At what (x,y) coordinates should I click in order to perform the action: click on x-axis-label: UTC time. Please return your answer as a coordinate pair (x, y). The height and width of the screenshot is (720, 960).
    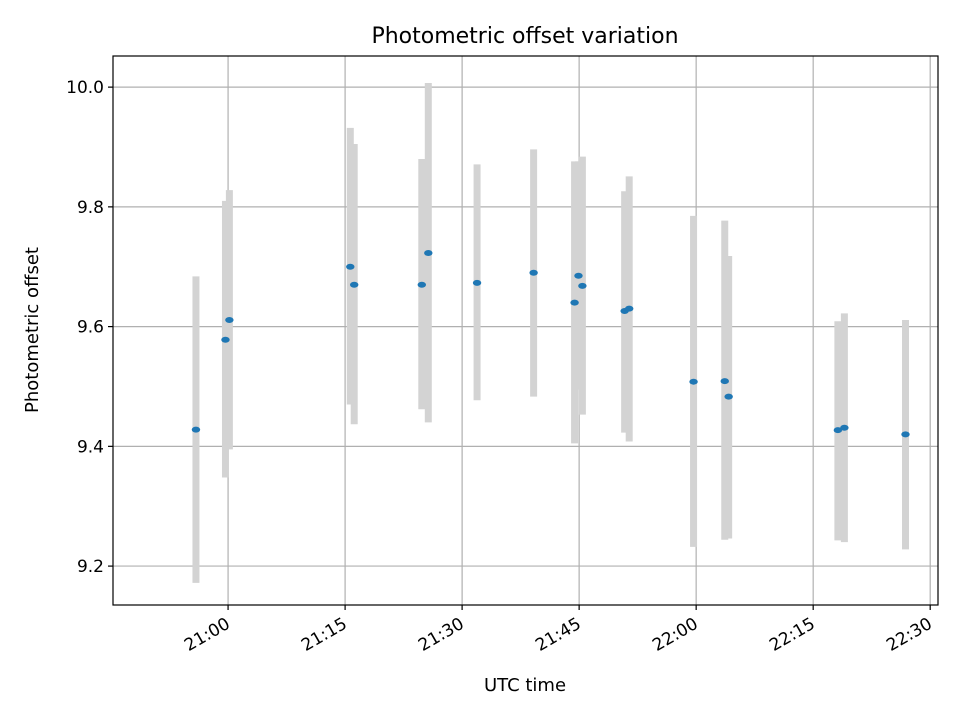
    Looking at the image, I should click on (525, 685).